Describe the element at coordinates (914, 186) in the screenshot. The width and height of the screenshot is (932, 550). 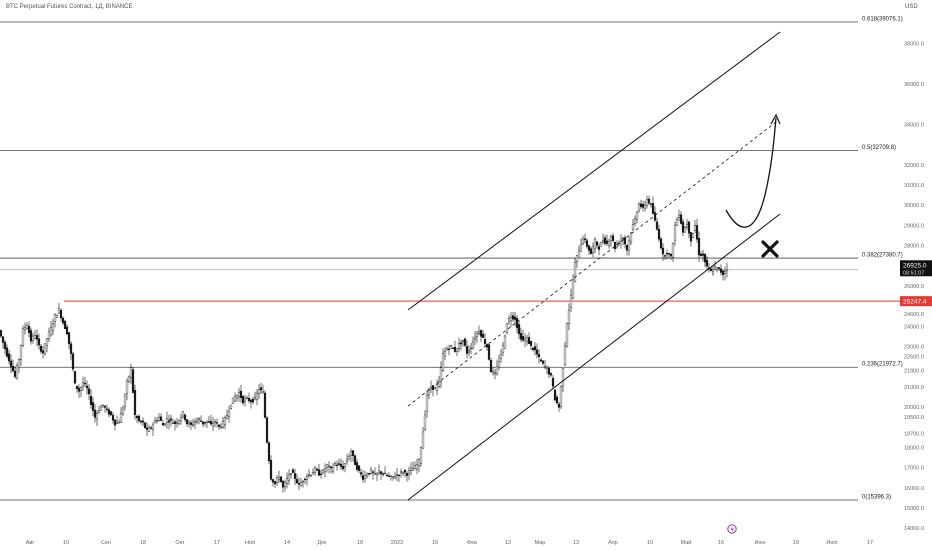
I see `price-tick-label: 31000.0` at that location.